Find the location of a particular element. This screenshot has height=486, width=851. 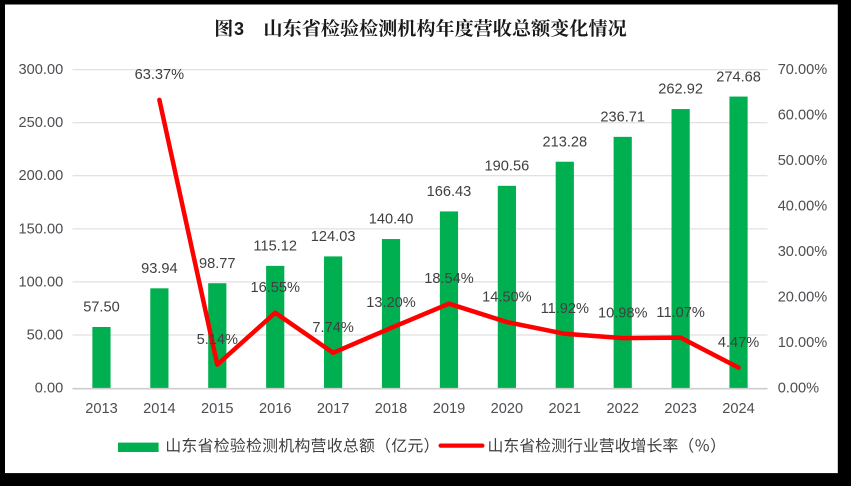

svg-text: 236.71 is located at coordinates (622, 118).